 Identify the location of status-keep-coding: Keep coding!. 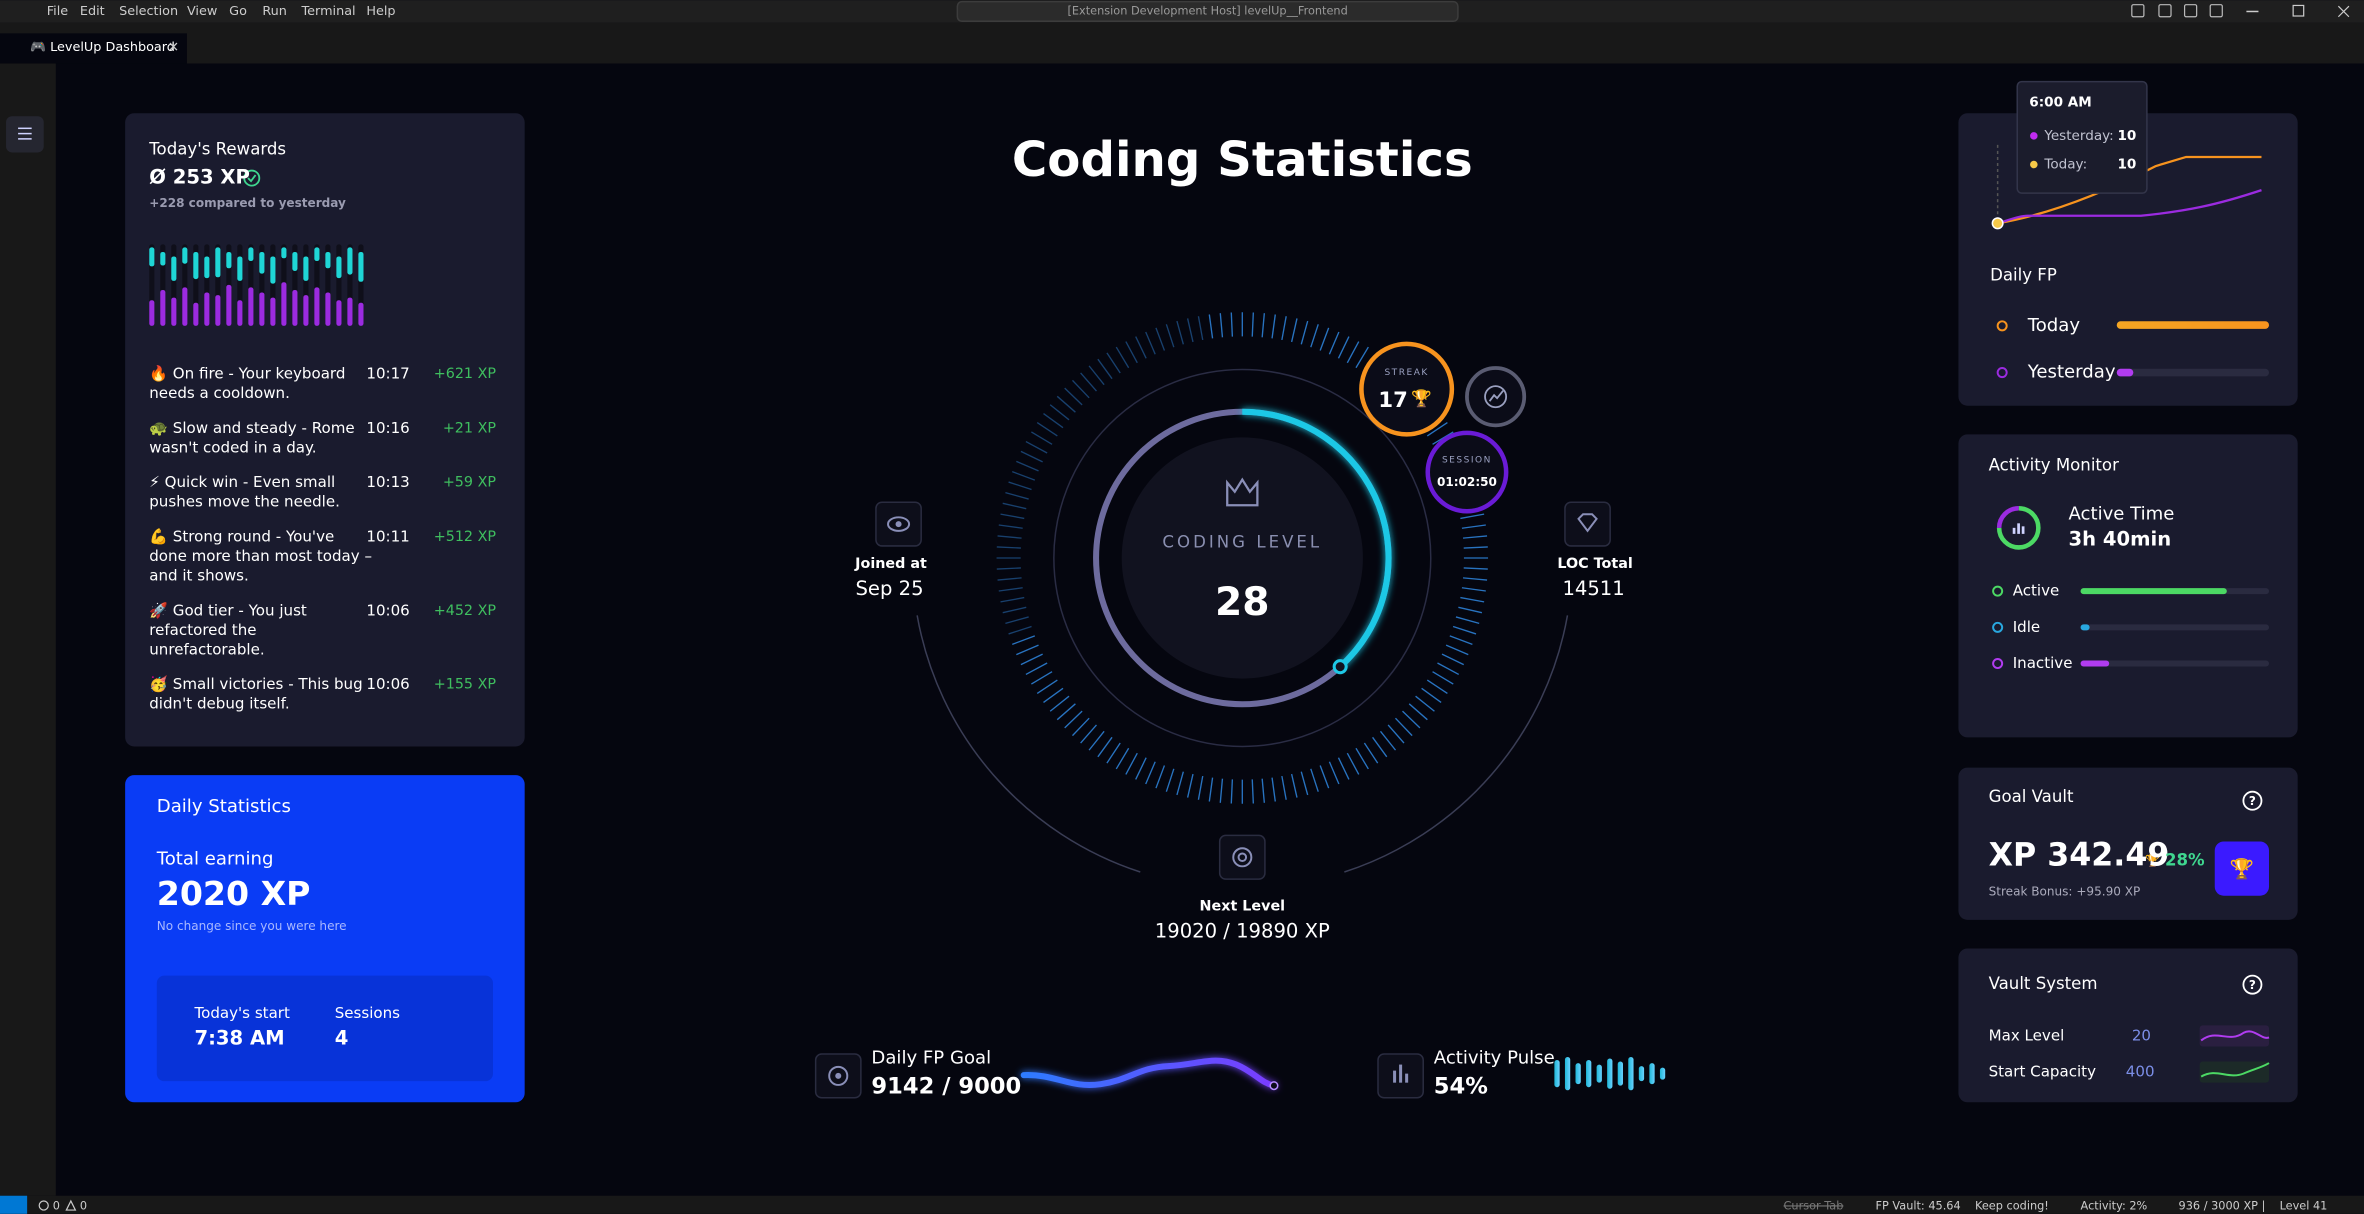
(2012, 1205).